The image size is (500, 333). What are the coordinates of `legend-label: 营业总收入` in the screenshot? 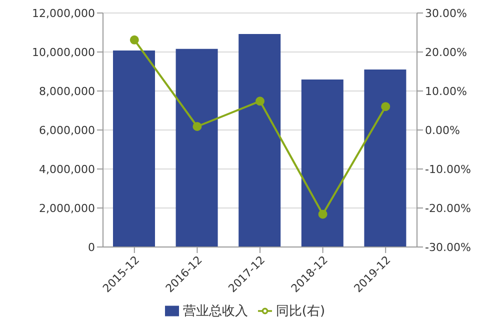 It's located at (215, 311).